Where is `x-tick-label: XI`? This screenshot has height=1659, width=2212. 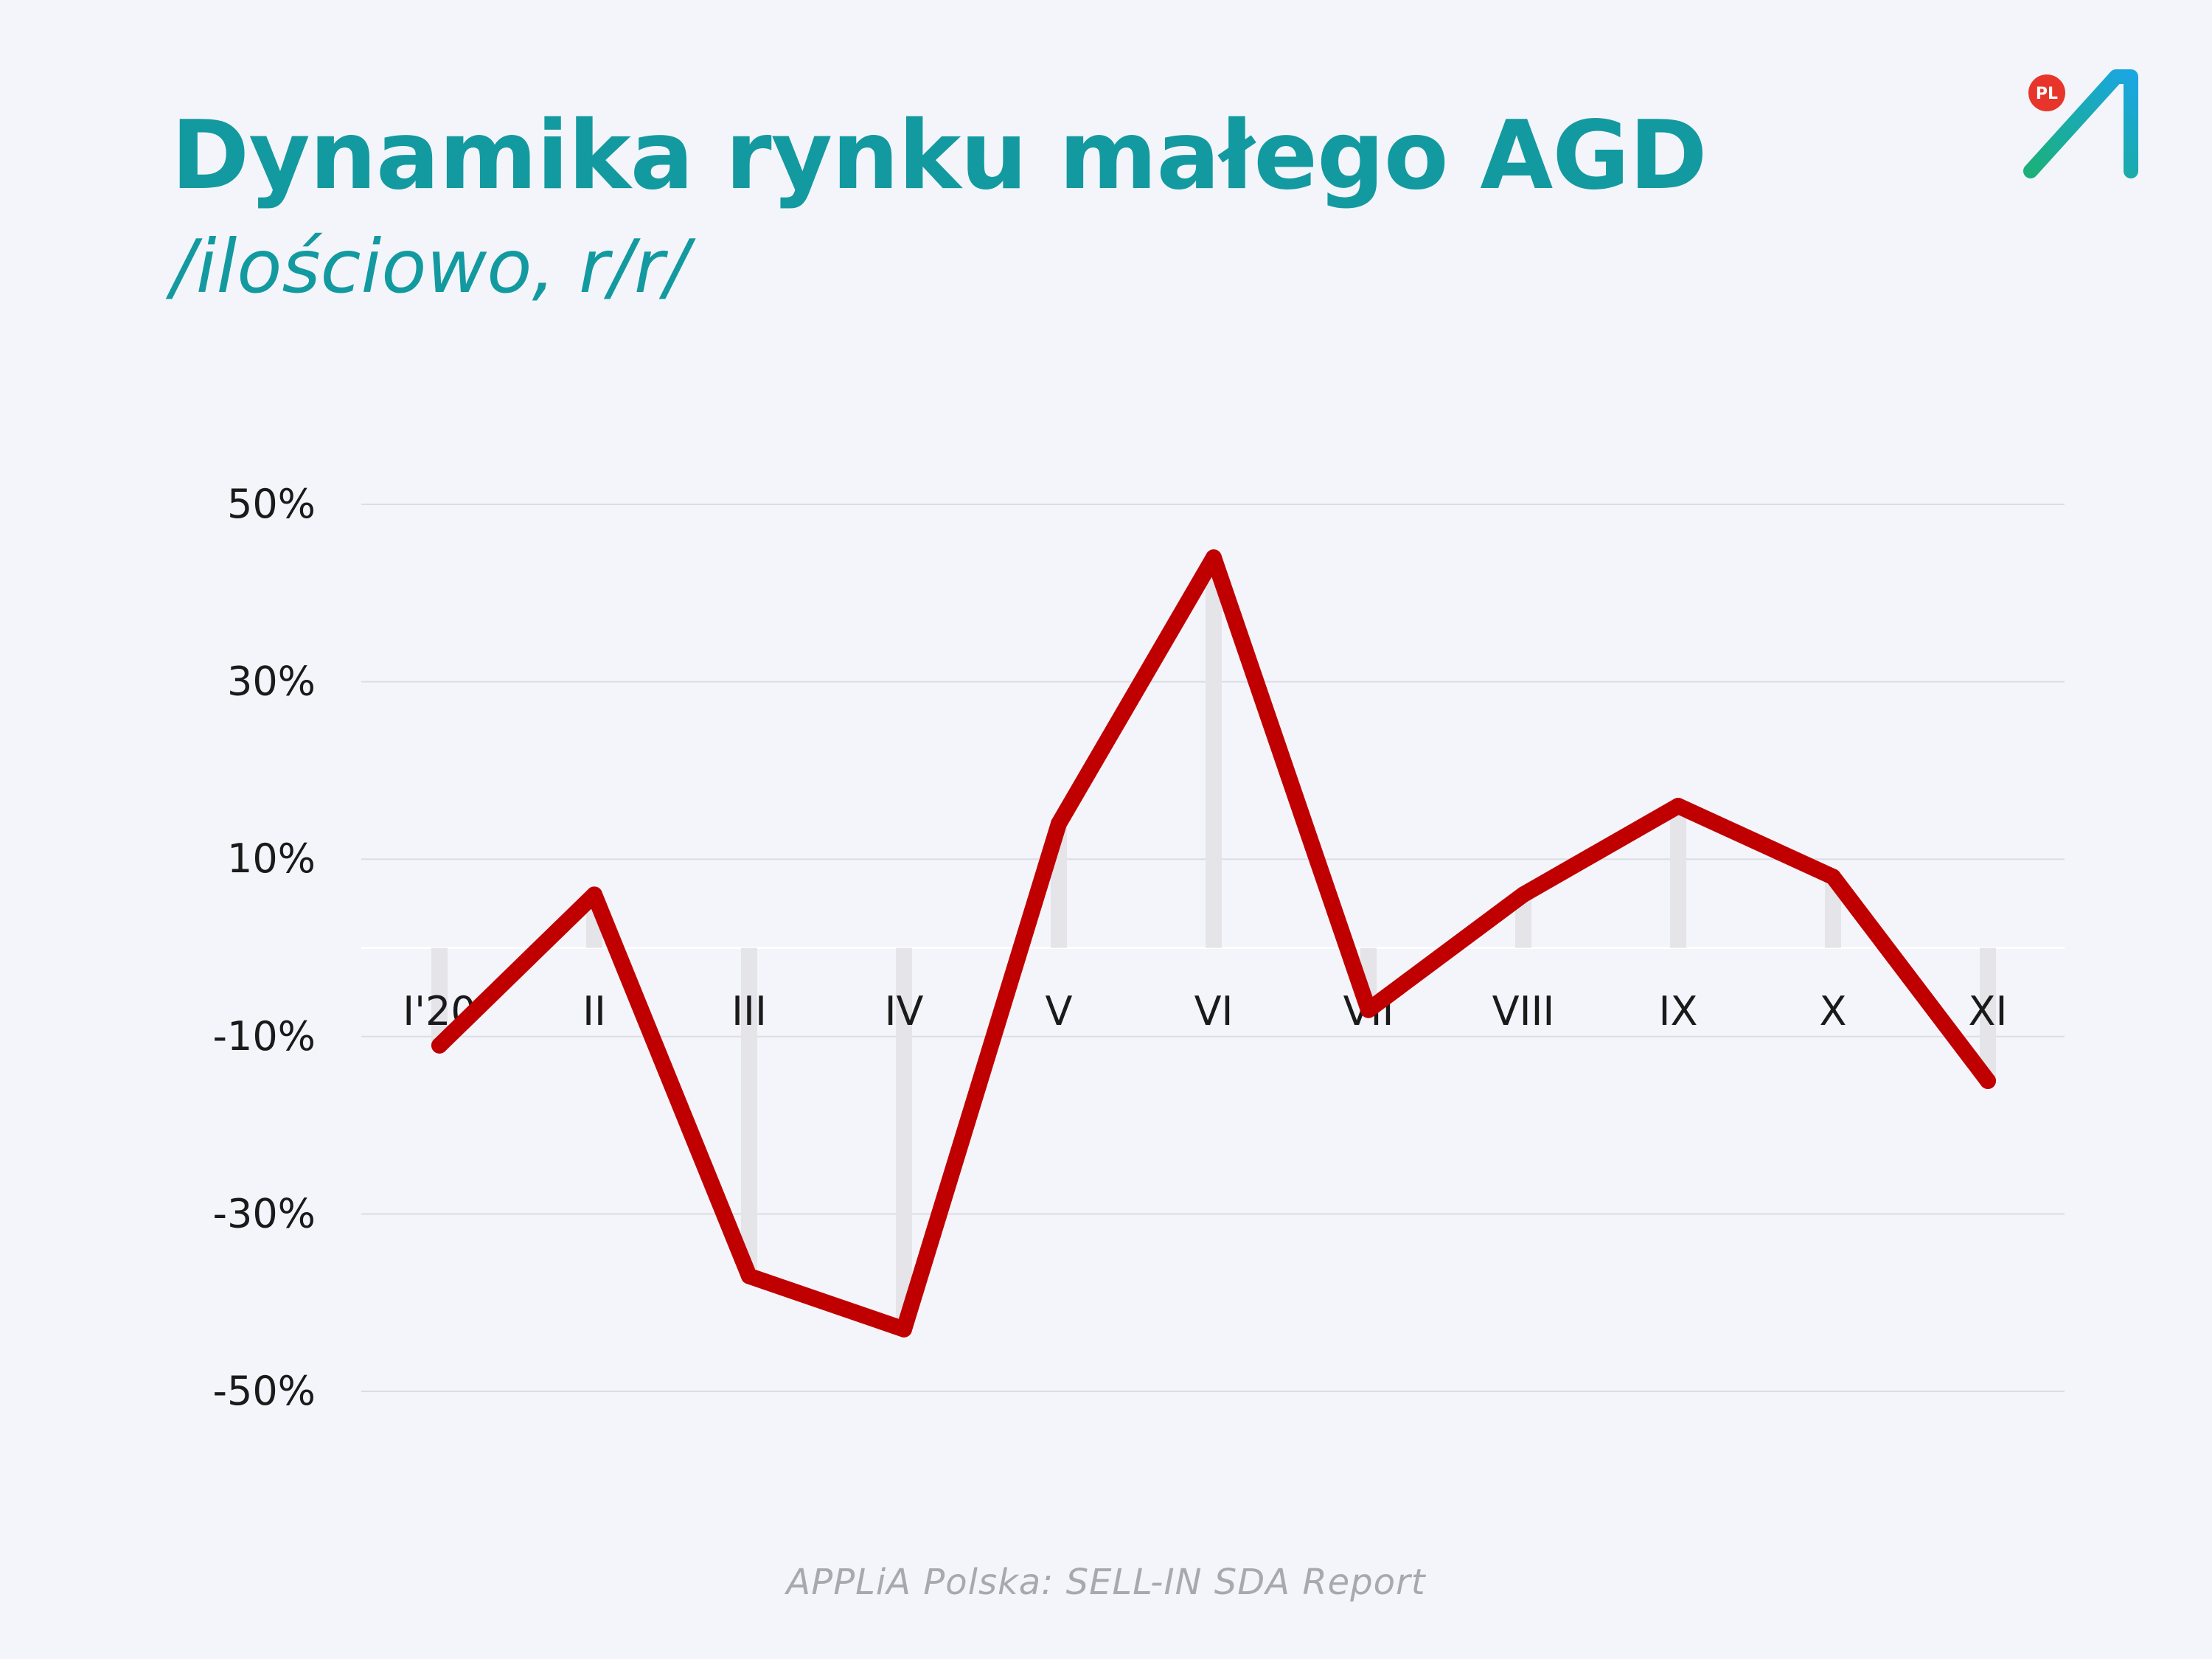
x-tick-label: XI is located at coordinates (1988, 1011).